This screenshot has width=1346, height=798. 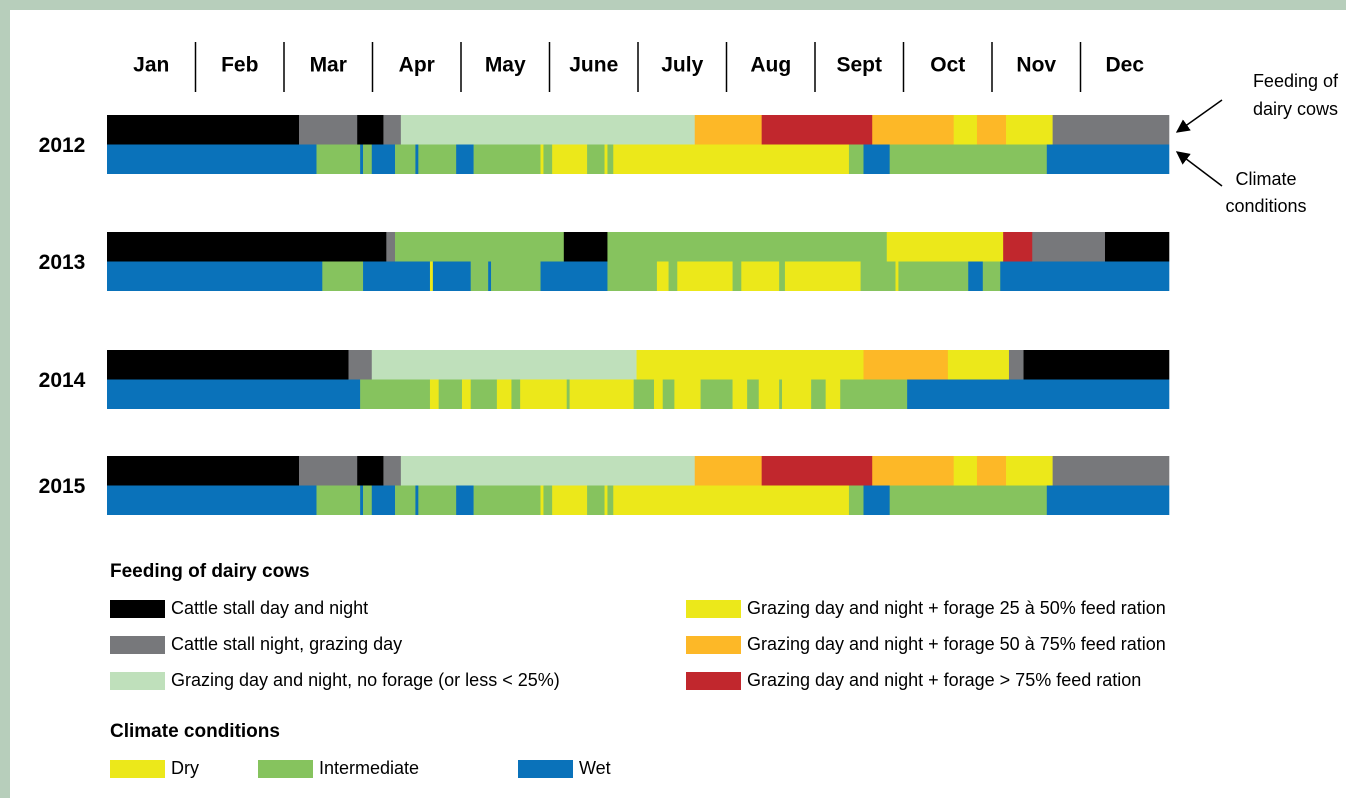 What do you see at coordinates (151, 65) in the screenshot?
I see `month-label: Jan` at bounding box center [151, 65].